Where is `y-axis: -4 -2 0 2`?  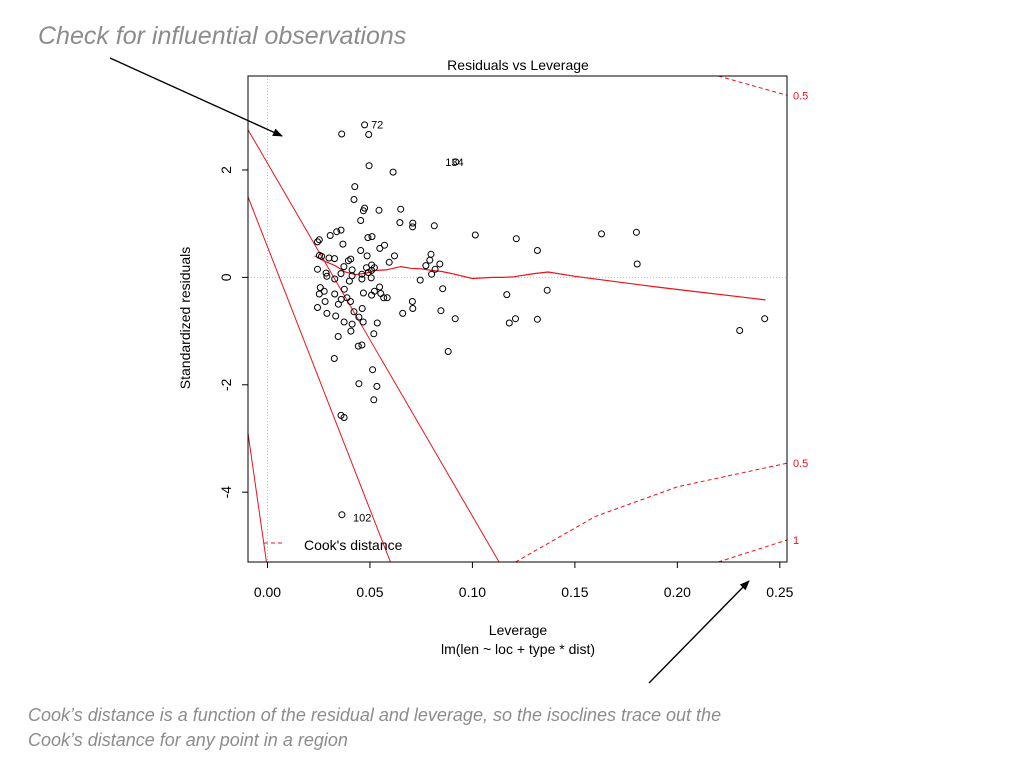 y-axis: -4 -2 0 2 is located at coordinates (233, 332).